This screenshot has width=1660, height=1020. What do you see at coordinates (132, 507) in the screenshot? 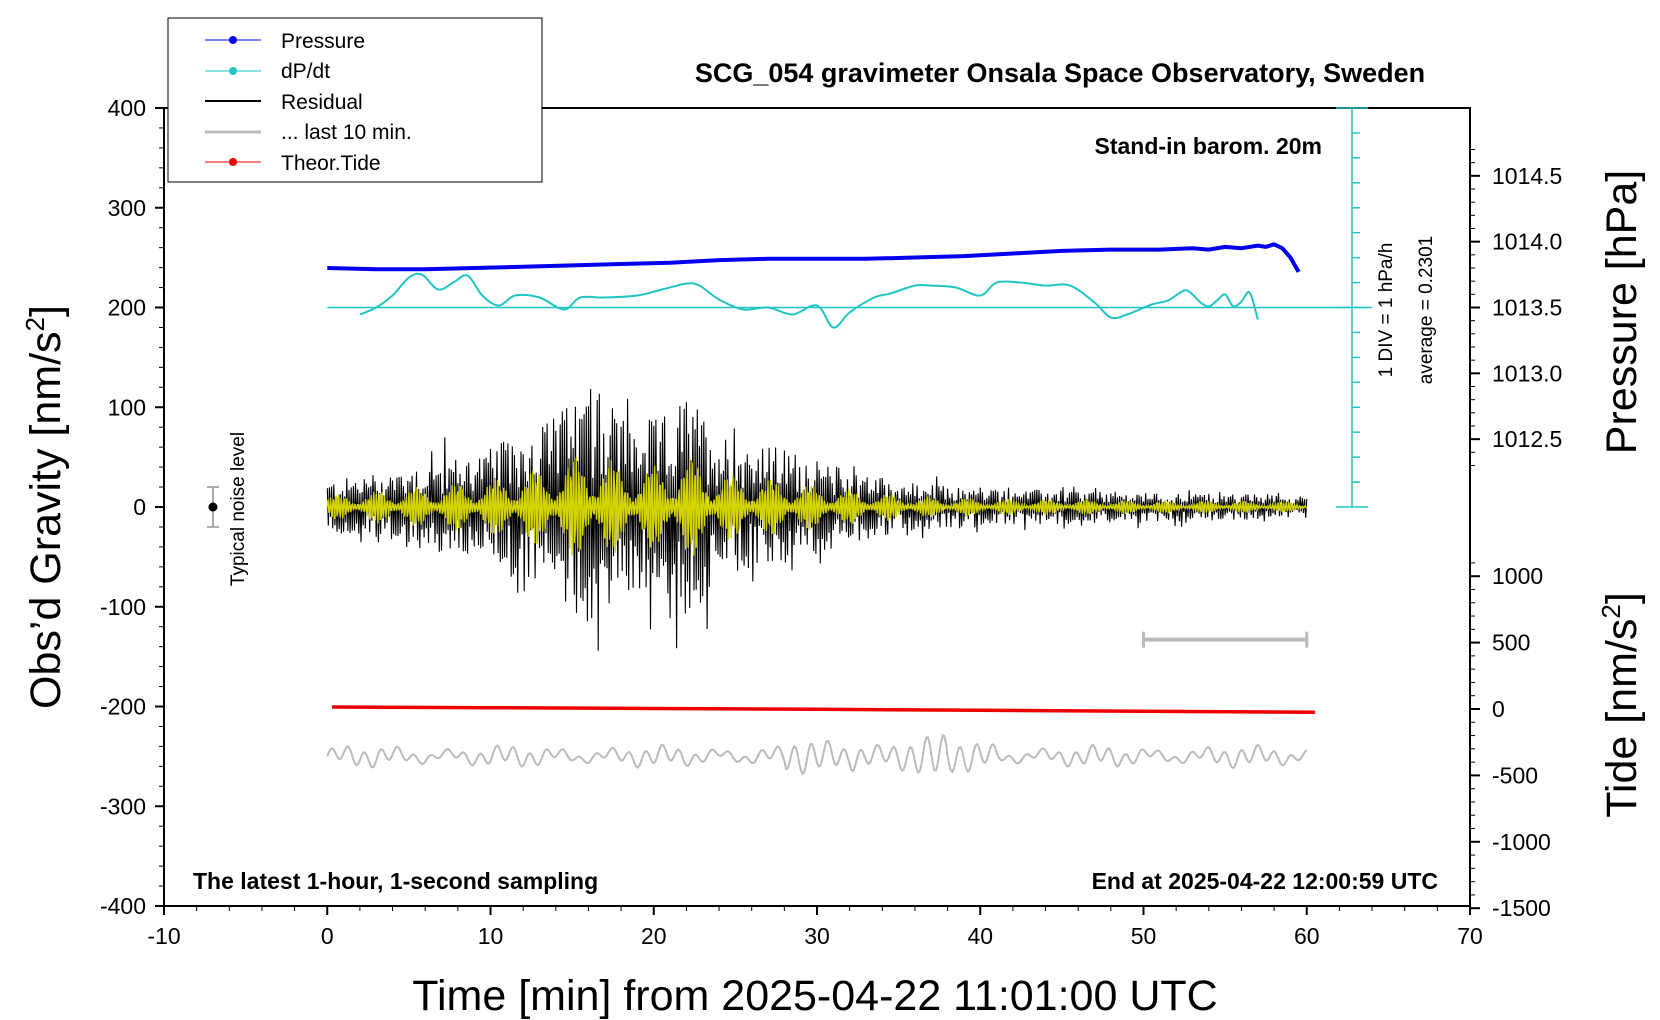
I see `y-axis-left: 400 300 200 100 0 -100 -200 -300 -400` at bounding box center [132, 507].